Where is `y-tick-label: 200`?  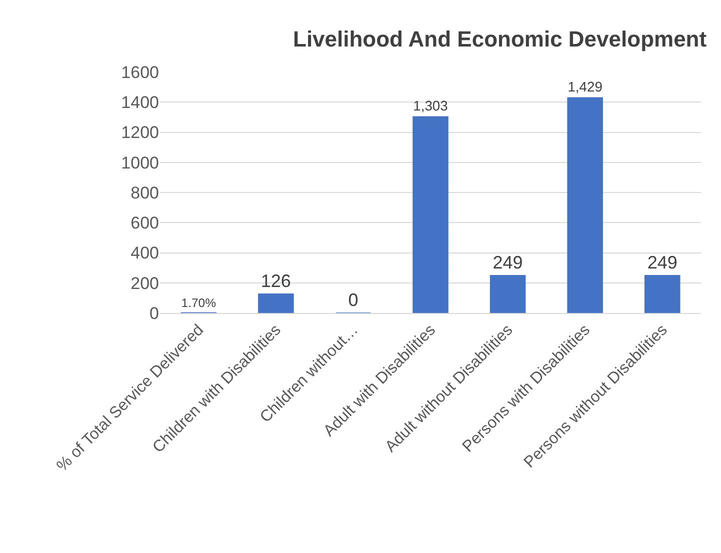
y-tick-label: 200 is located at coordinates (144, 283).